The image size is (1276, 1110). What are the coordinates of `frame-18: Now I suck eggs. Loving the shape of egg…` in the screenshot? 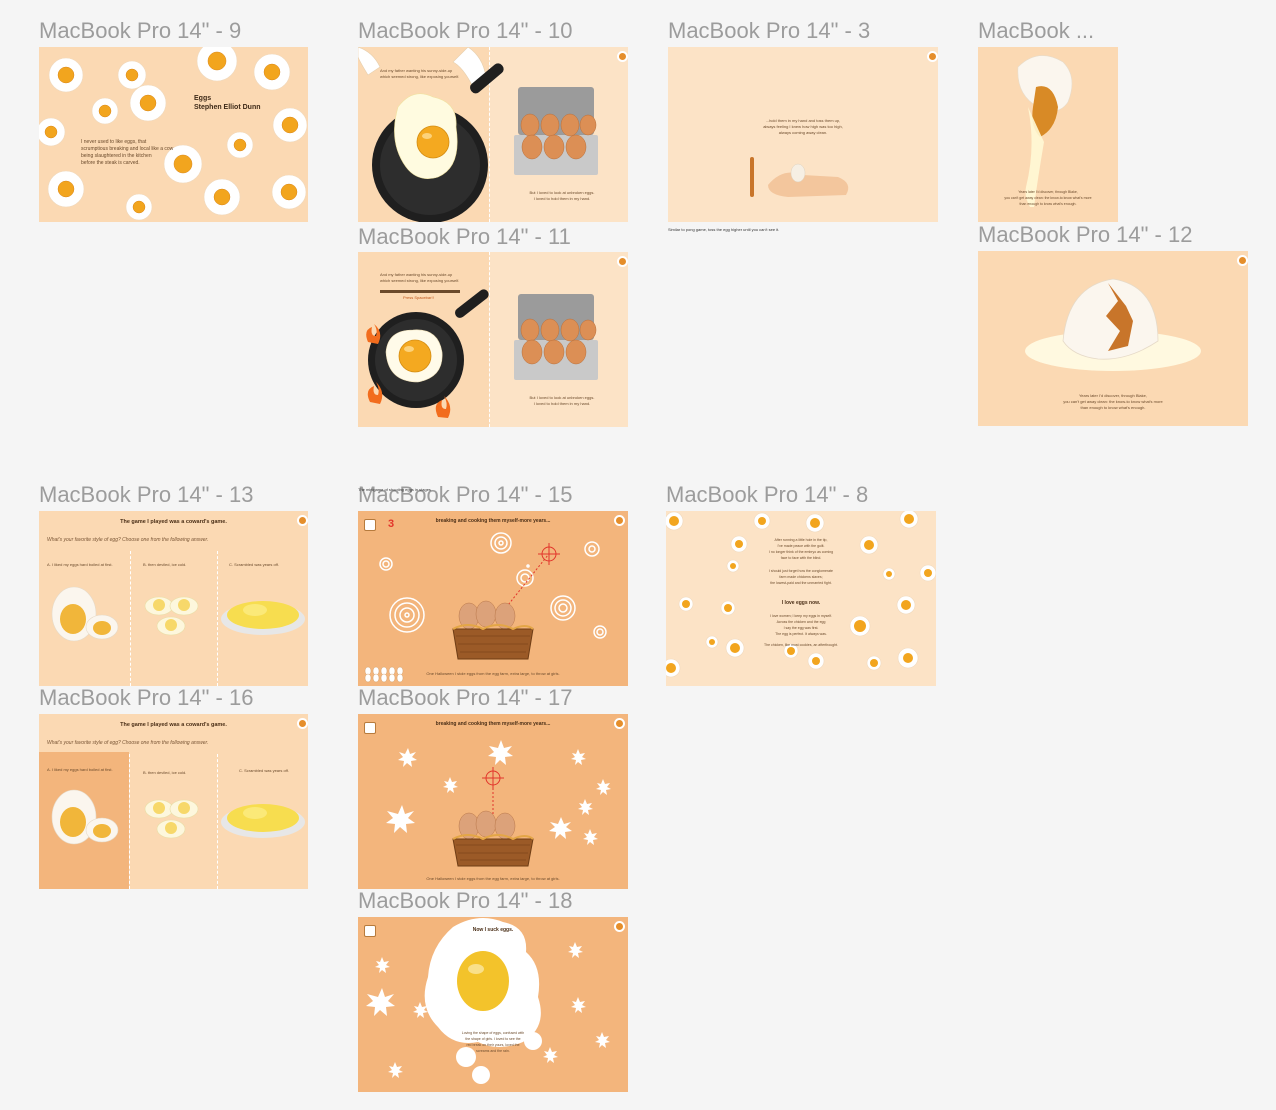 It's located at (493, 1004).